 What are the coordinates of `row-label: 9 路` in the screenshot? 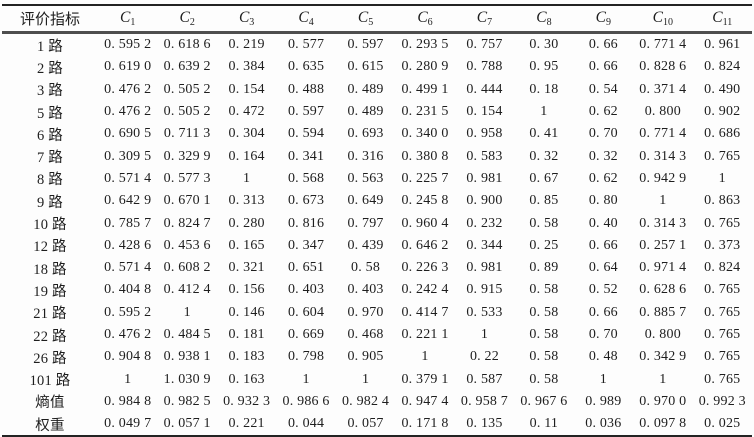 It's located at (50, 202).